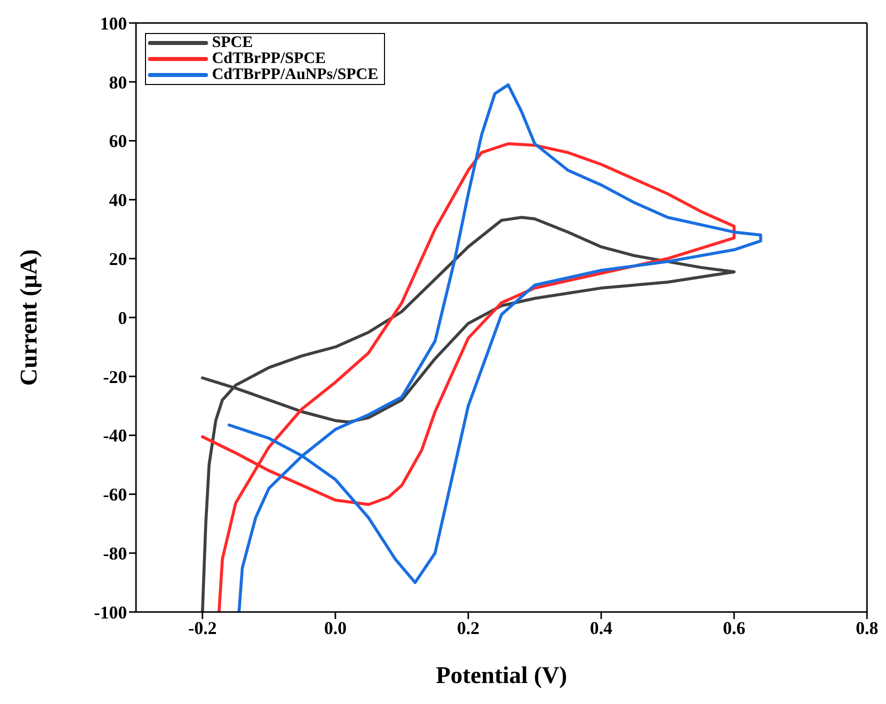 The width and height of the screenshot is (886, 704). Describe the element at coordinates (115, 494) in the screenshot. I see `y-tick-label: -60` at that location.